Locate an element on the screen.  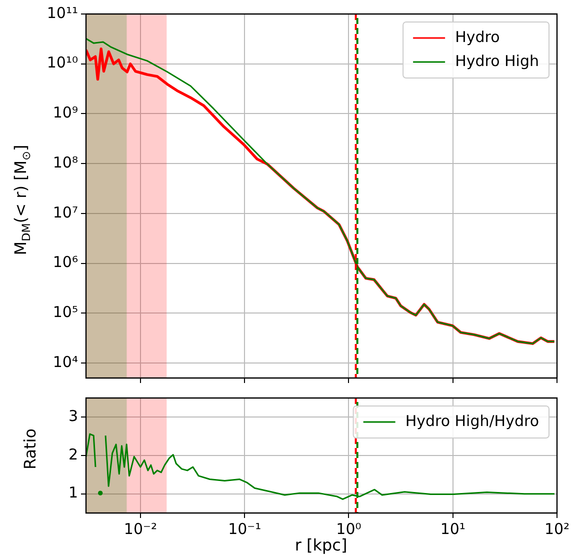
x-tick-label: 10⁻¹ is located at coordinates (245, 529).